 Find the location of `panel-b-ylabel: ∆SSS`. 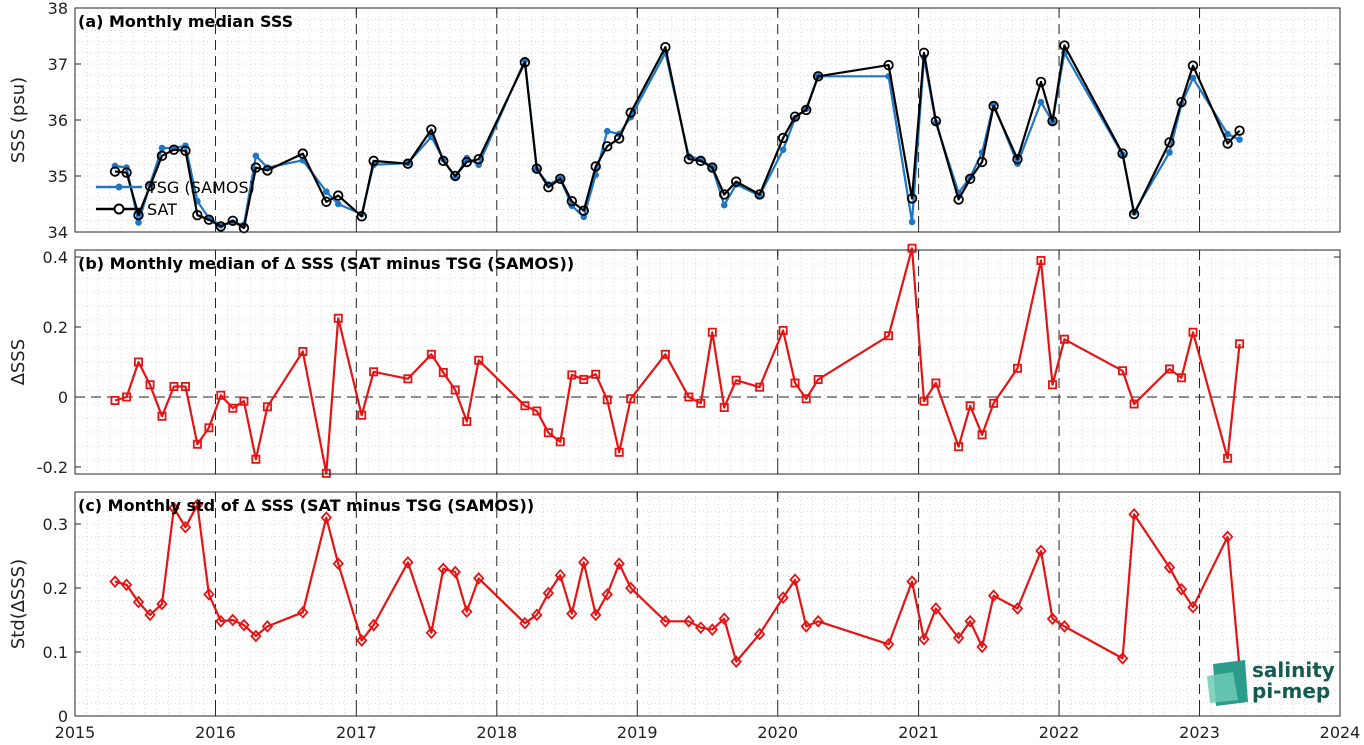

panel-b-ylabel: ∆SSS is located at coordinates (18, 362).